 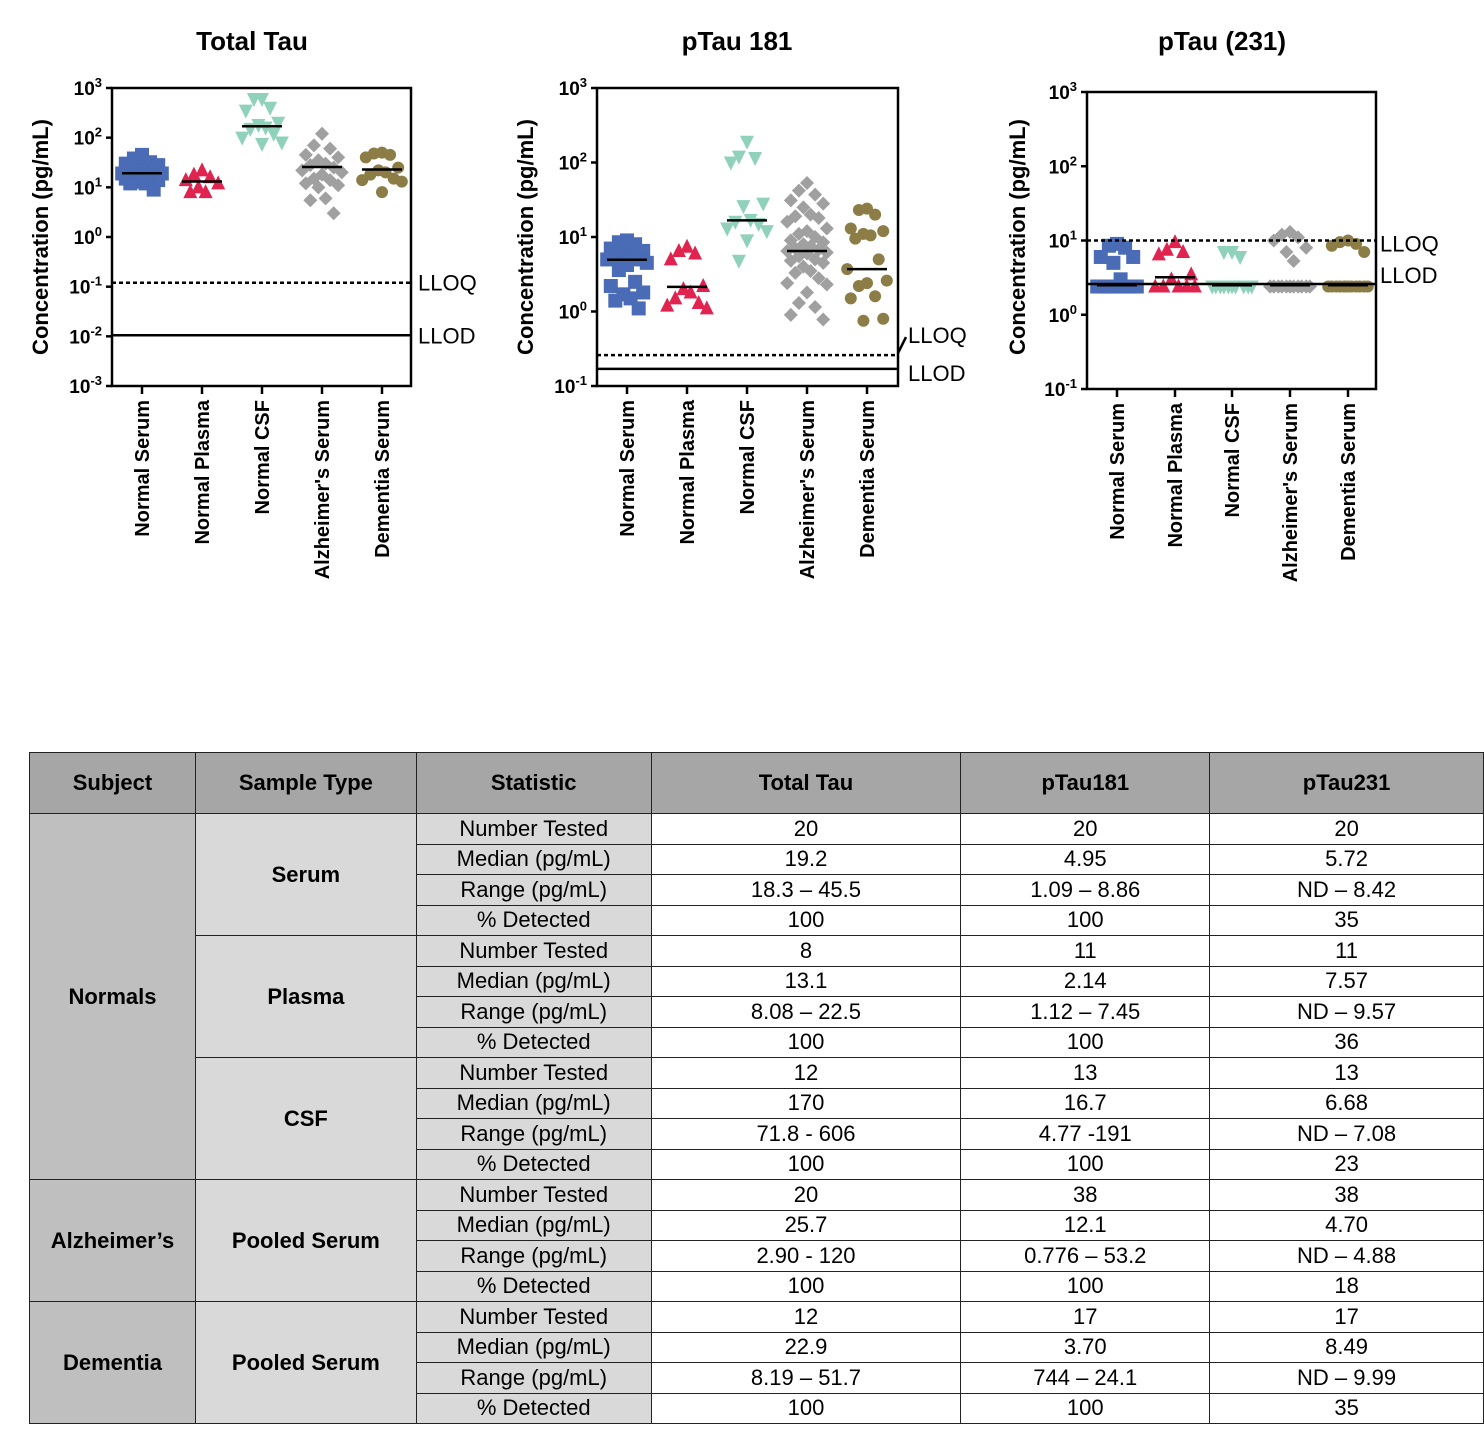 I want to click on sample-type-cell: Serum, so click(x=305, y=874).